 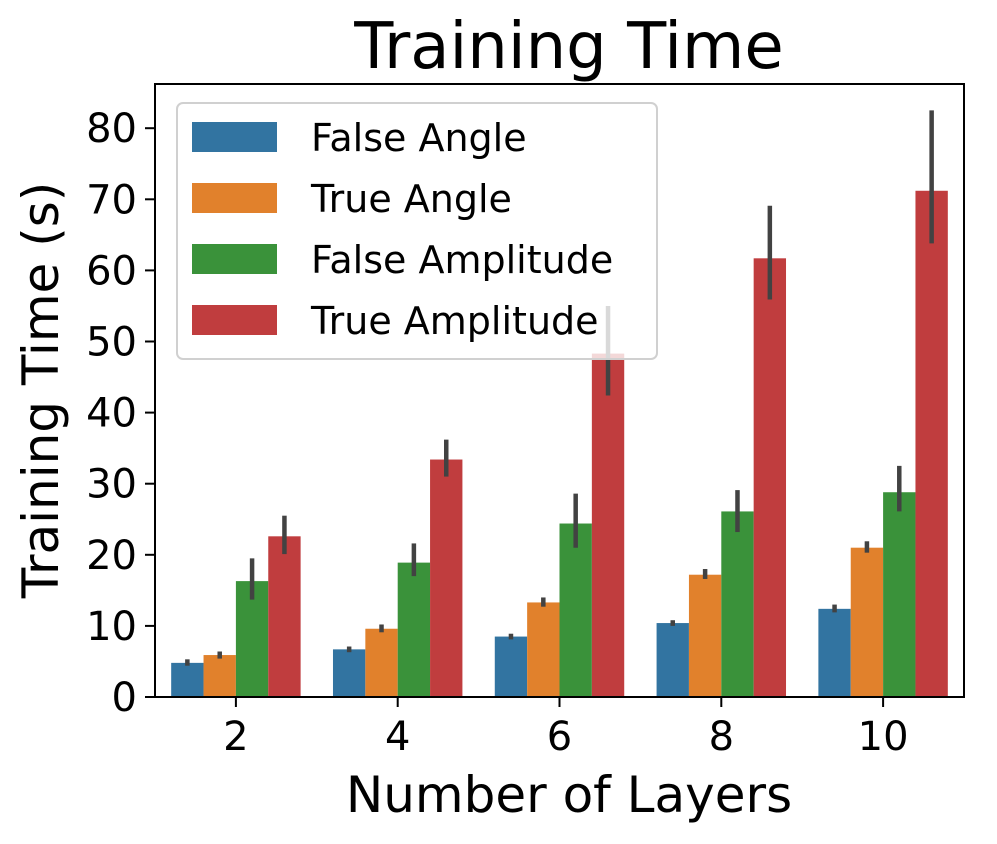 I want to click on y-tick-label: 40, so click(x=111, y=414).